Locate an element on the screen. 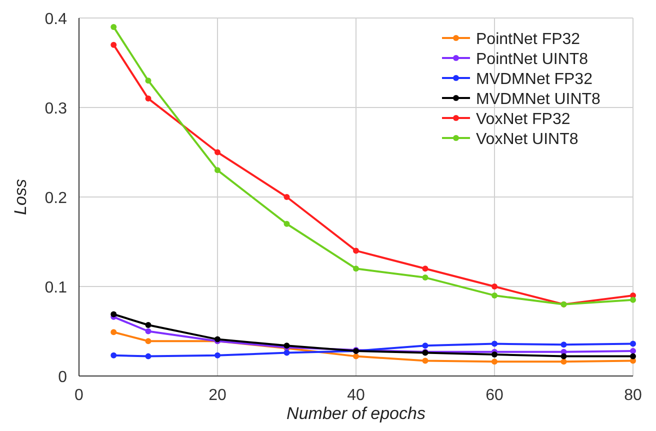 The width and height of the screenshot is (656, 431). y-tick-label: 0.3 is located at coordinates (56, 109).